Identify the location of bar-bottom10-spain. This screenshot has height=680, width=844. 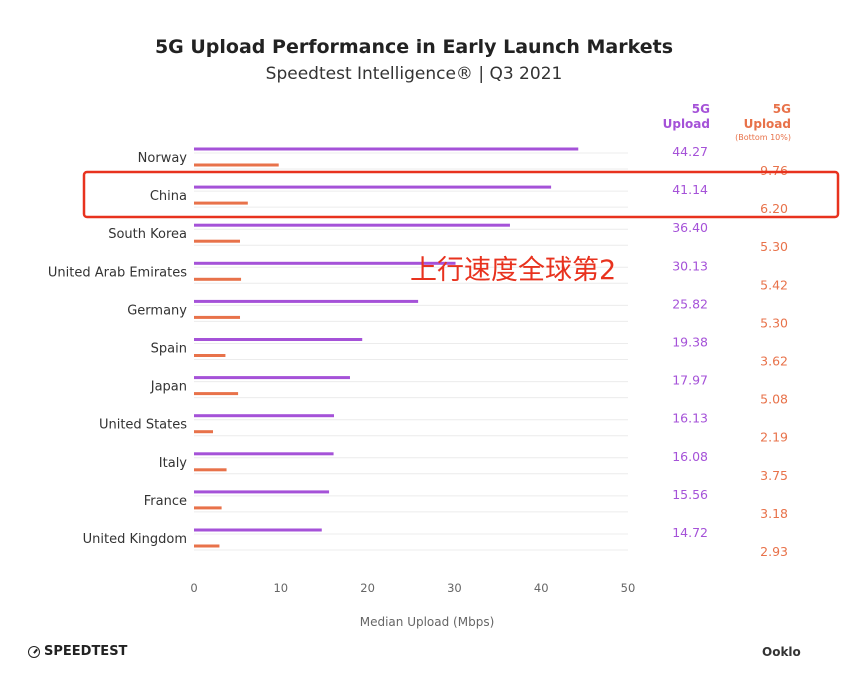
(210, 355).